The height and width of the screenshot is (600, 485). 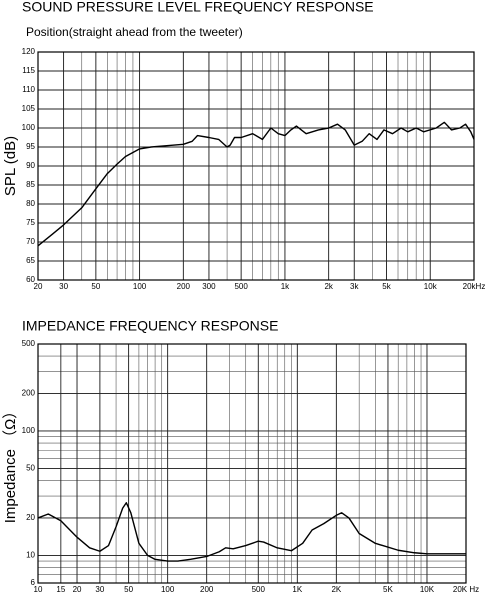 I want to click on x-tick-label: 20K Hz, so click(x=466, y=589).